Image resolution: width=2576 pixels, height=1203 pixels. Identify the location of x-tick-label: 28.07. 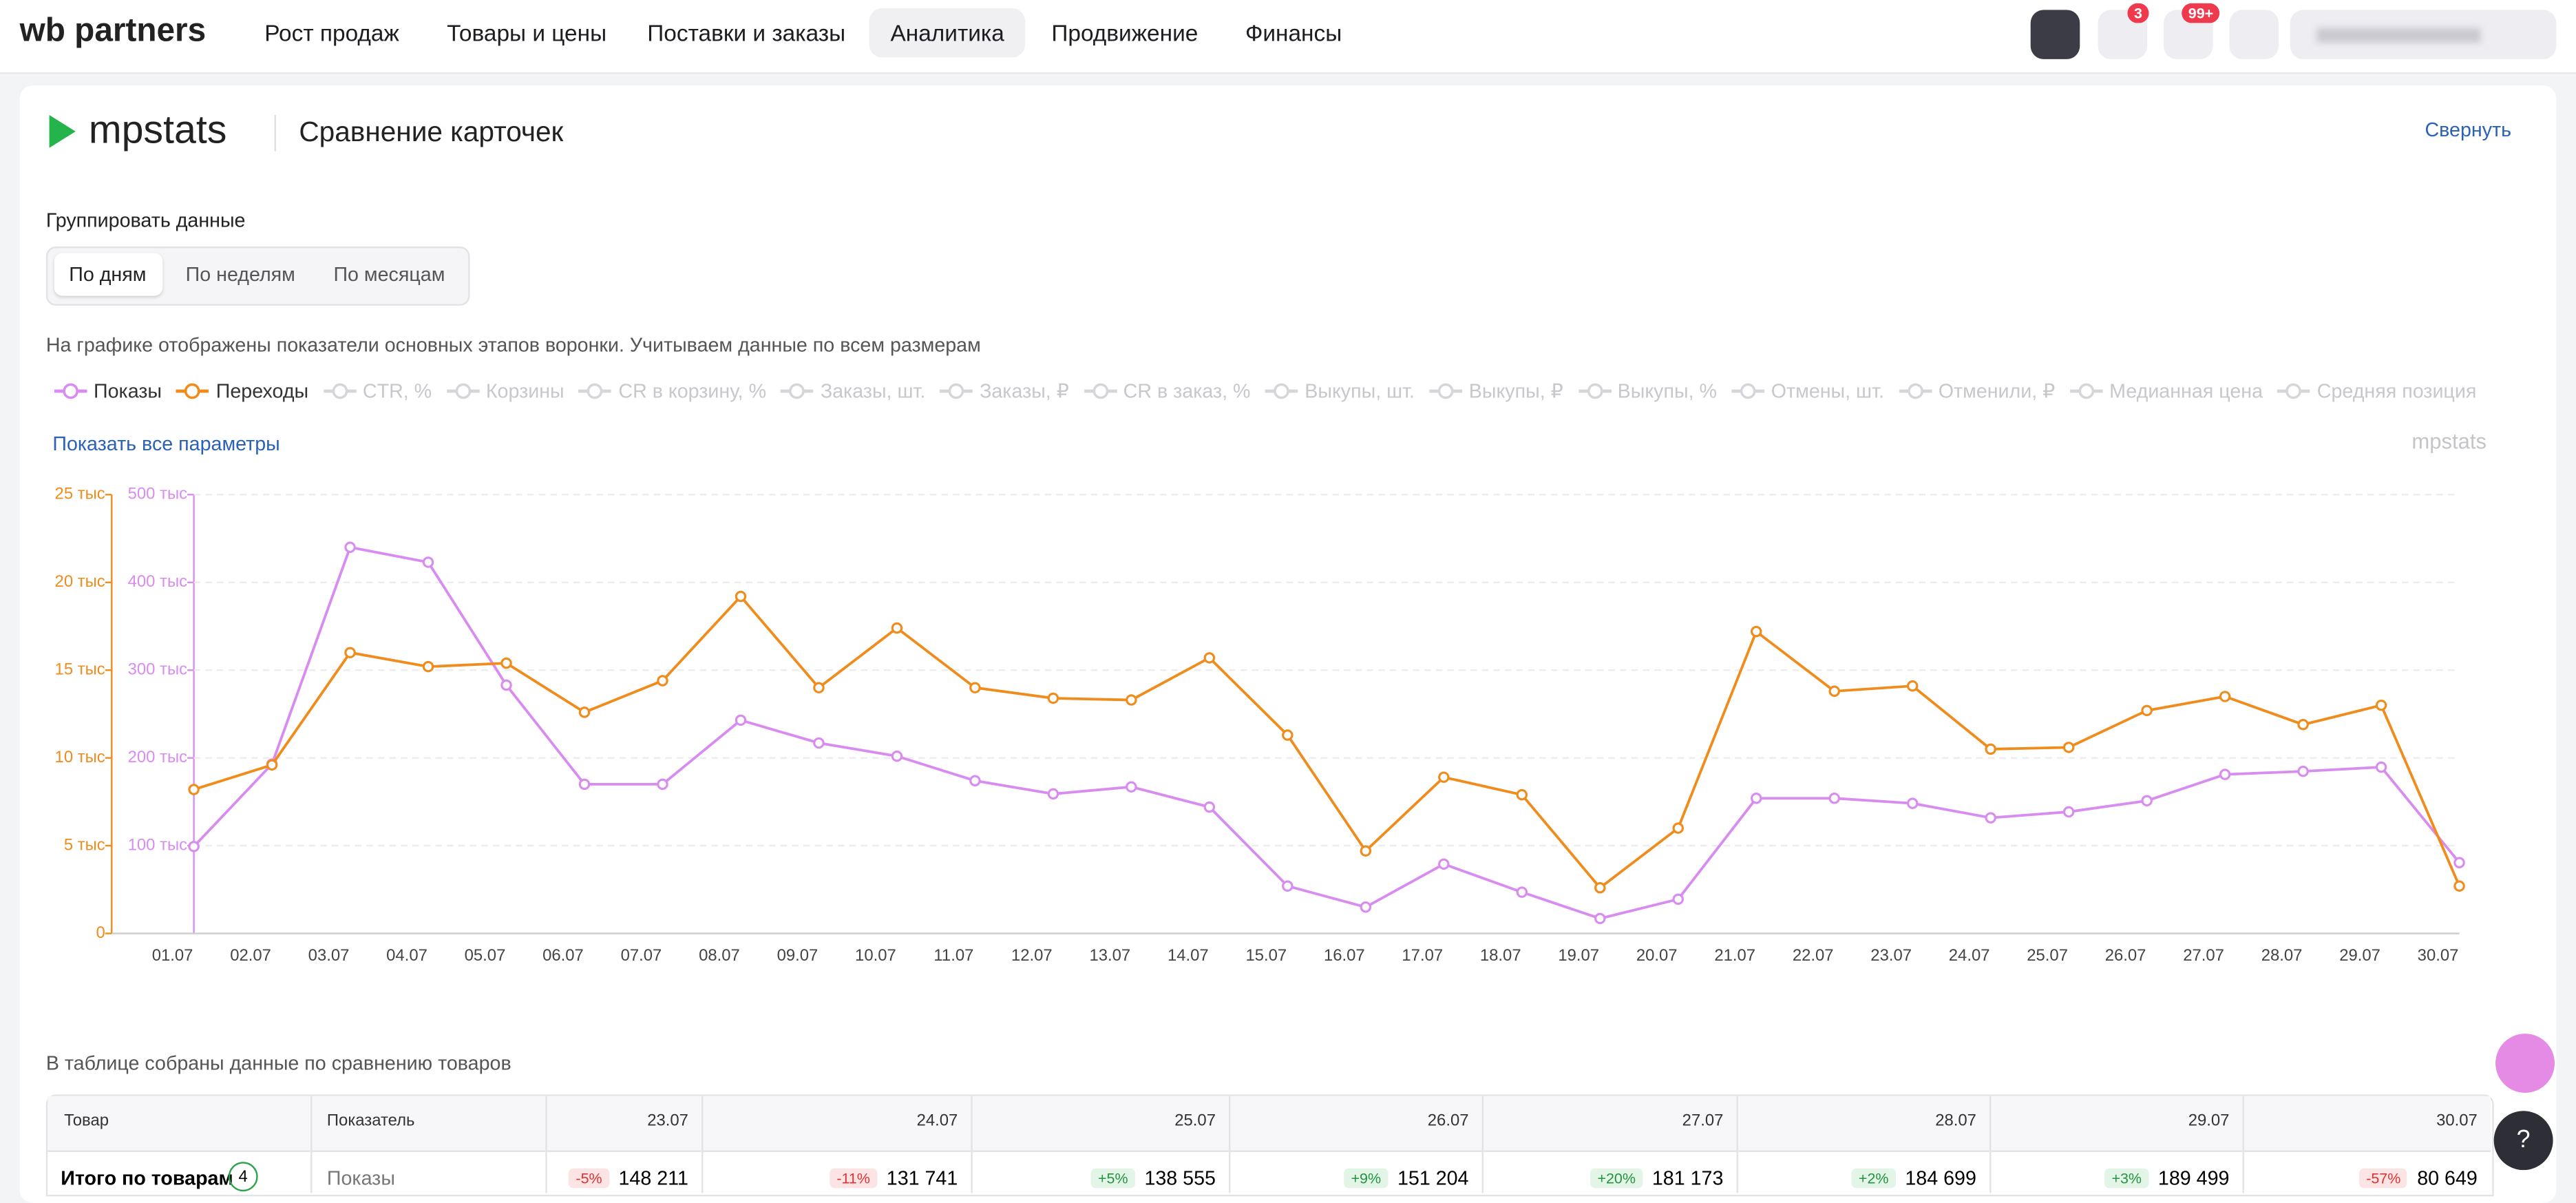
(2282, 956).